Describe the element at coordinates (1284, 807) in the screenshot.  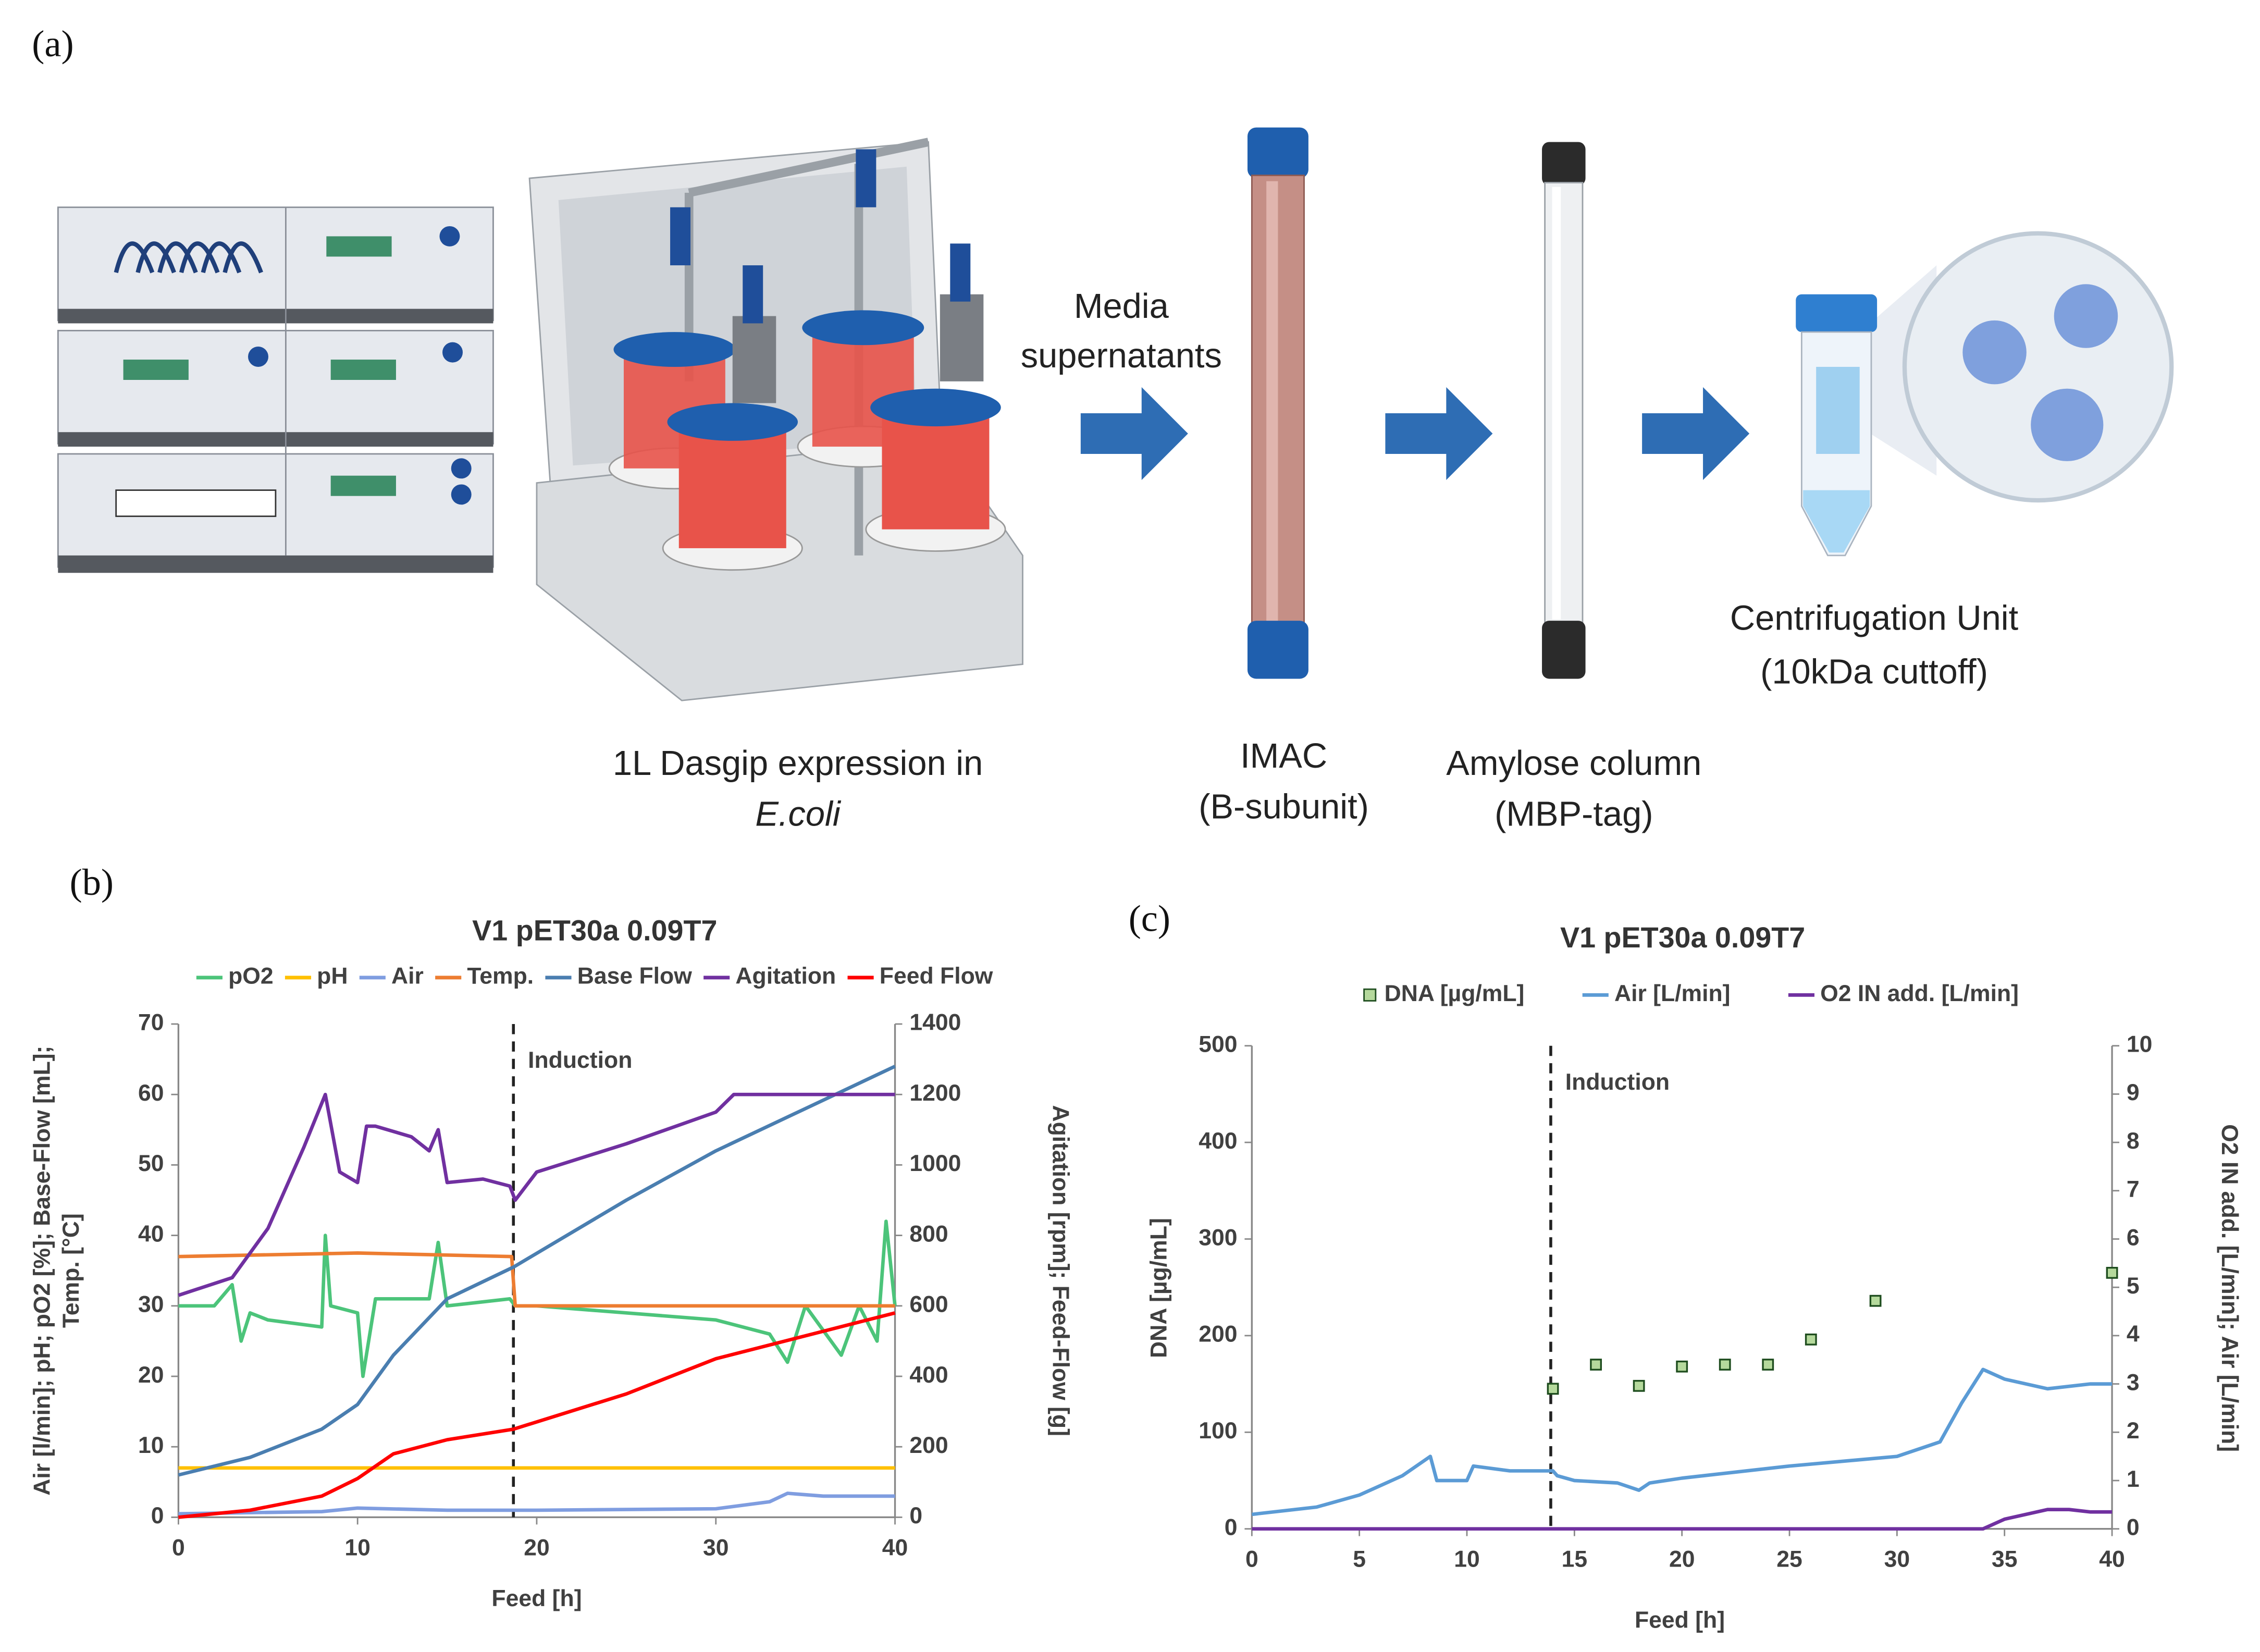
I see `caption: (B-subunit)` at that location.